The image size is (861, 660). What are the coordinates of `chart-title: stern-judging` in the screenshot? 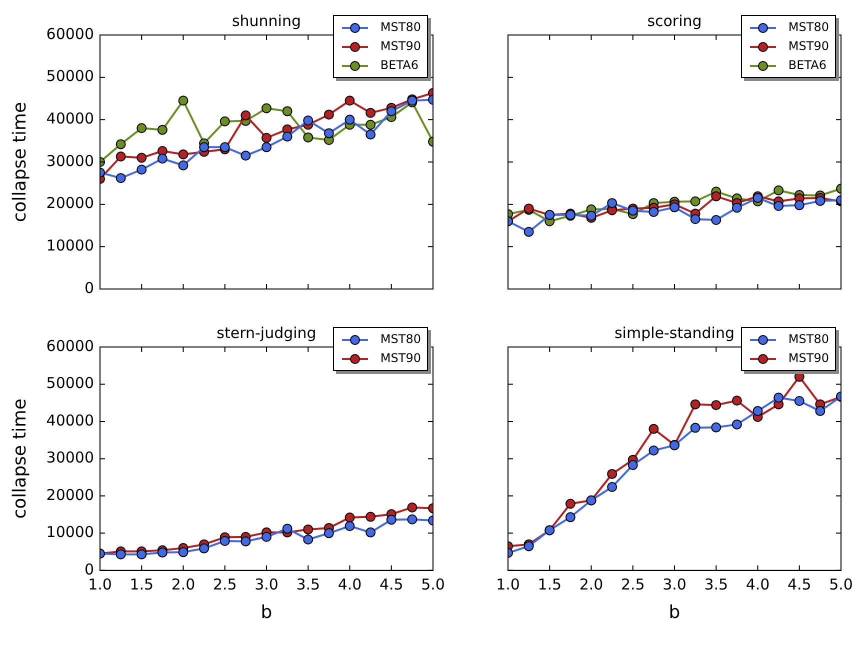 It's located at (266, 333).